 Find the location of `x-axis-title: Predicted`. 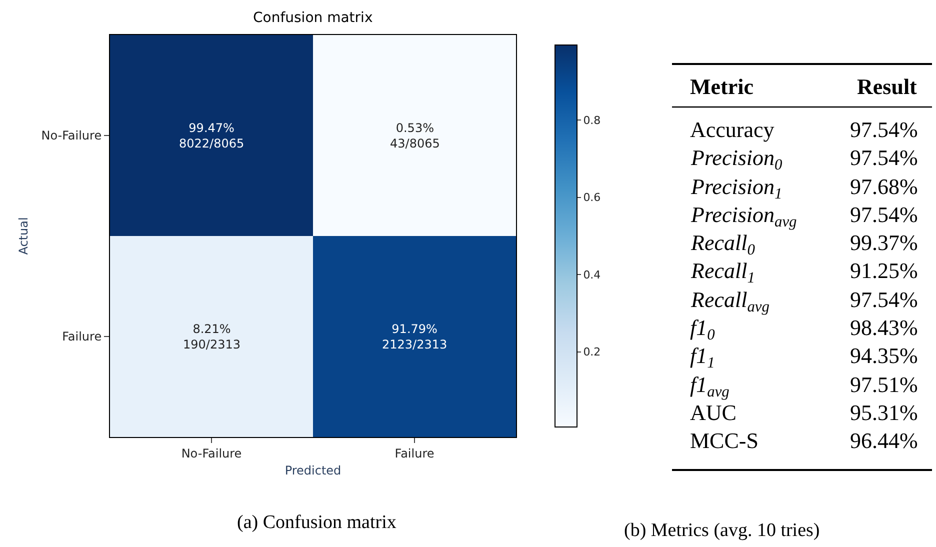

x-axis-title: Predicted is located at coordinates (313, 470).